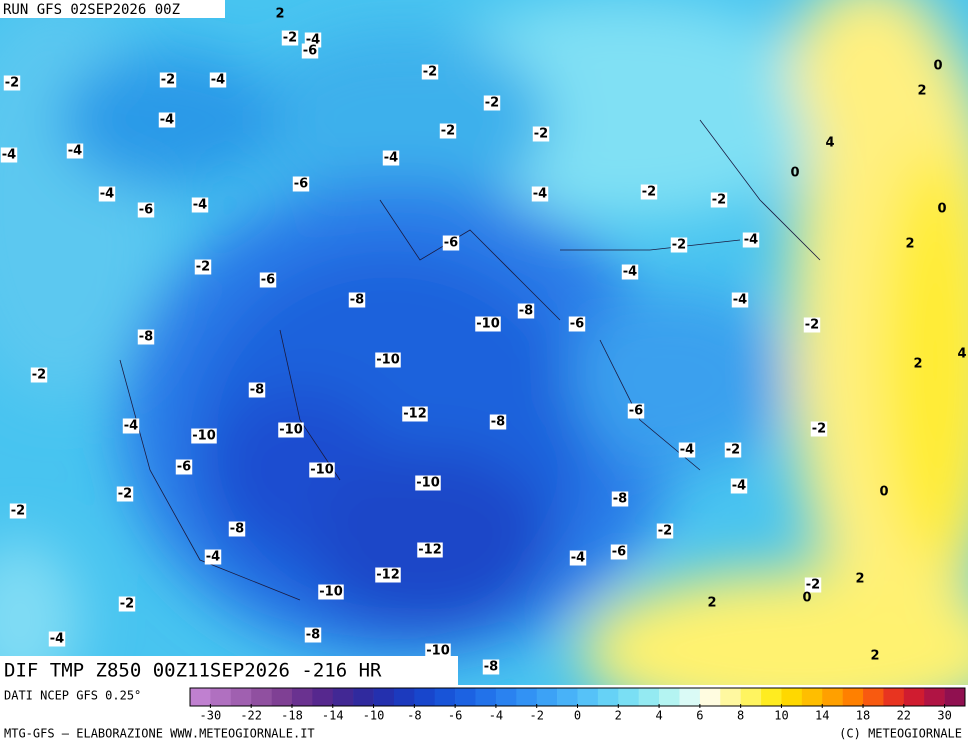 This screenshot has height=745, width=968. Describe the element at coordinates (374, 716) in the screenshot. I see `colorbar-tick-label: -10` at that location.